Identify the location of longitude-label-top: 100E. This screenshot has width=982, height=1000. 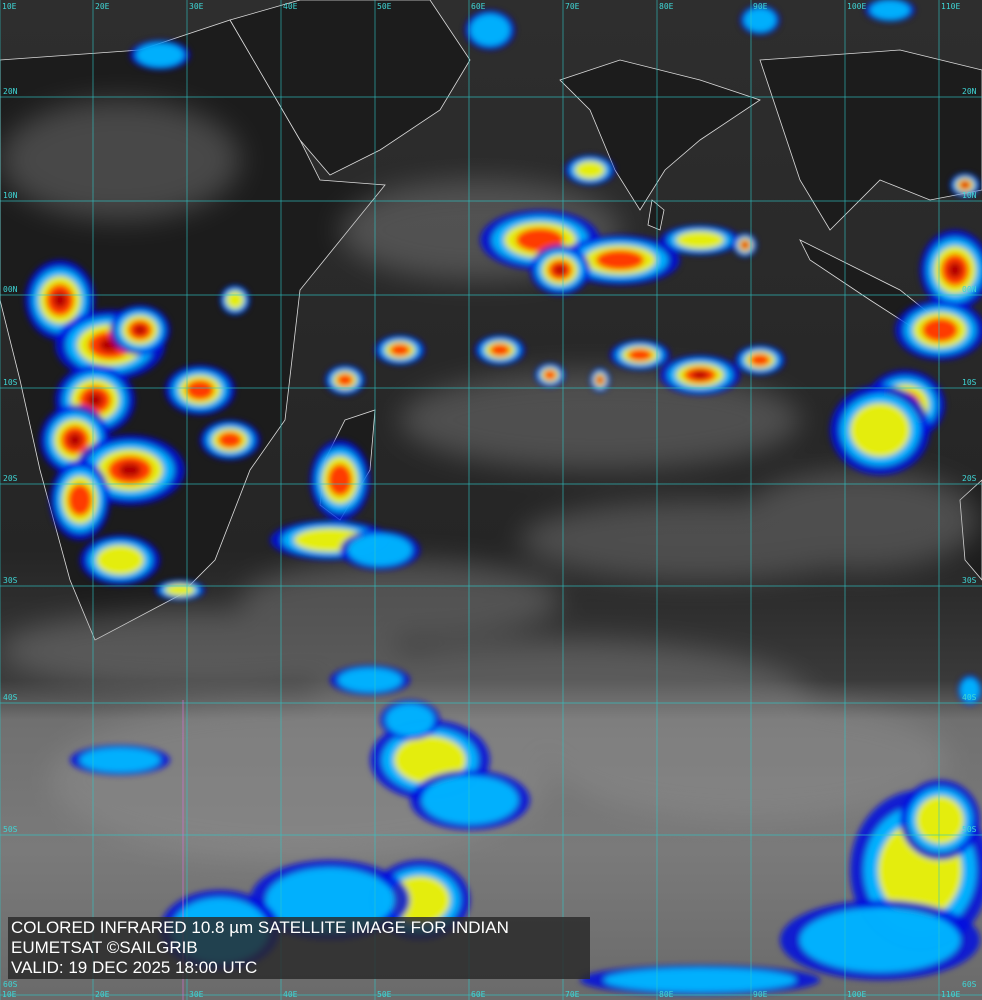
(857, 6).